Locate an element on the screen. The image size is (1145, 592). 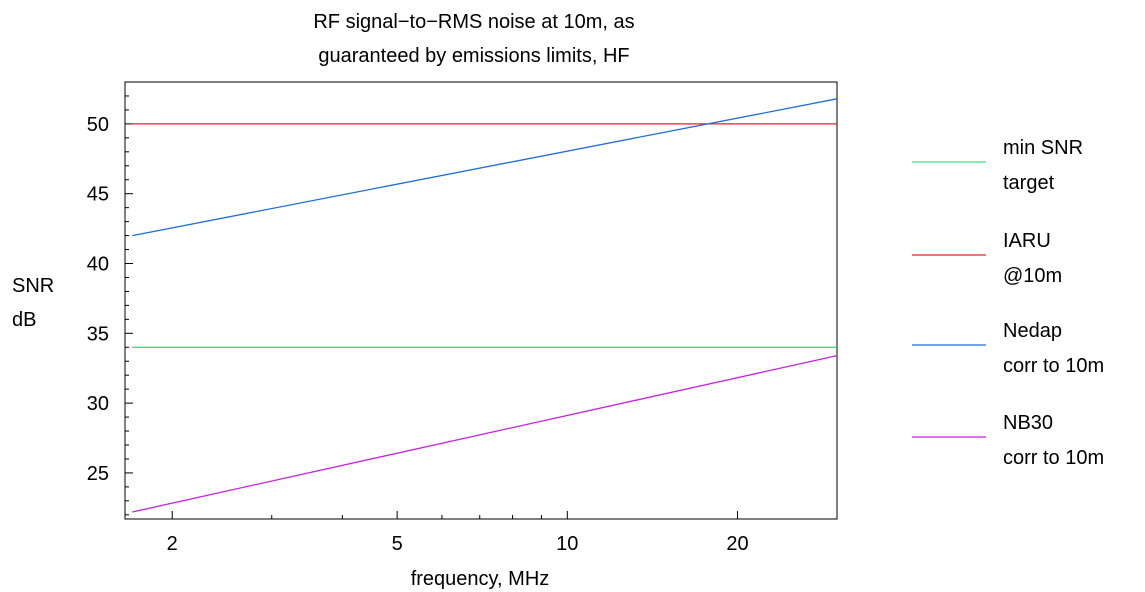
x-tick-label: 5 is located at coordinates (397, 544).